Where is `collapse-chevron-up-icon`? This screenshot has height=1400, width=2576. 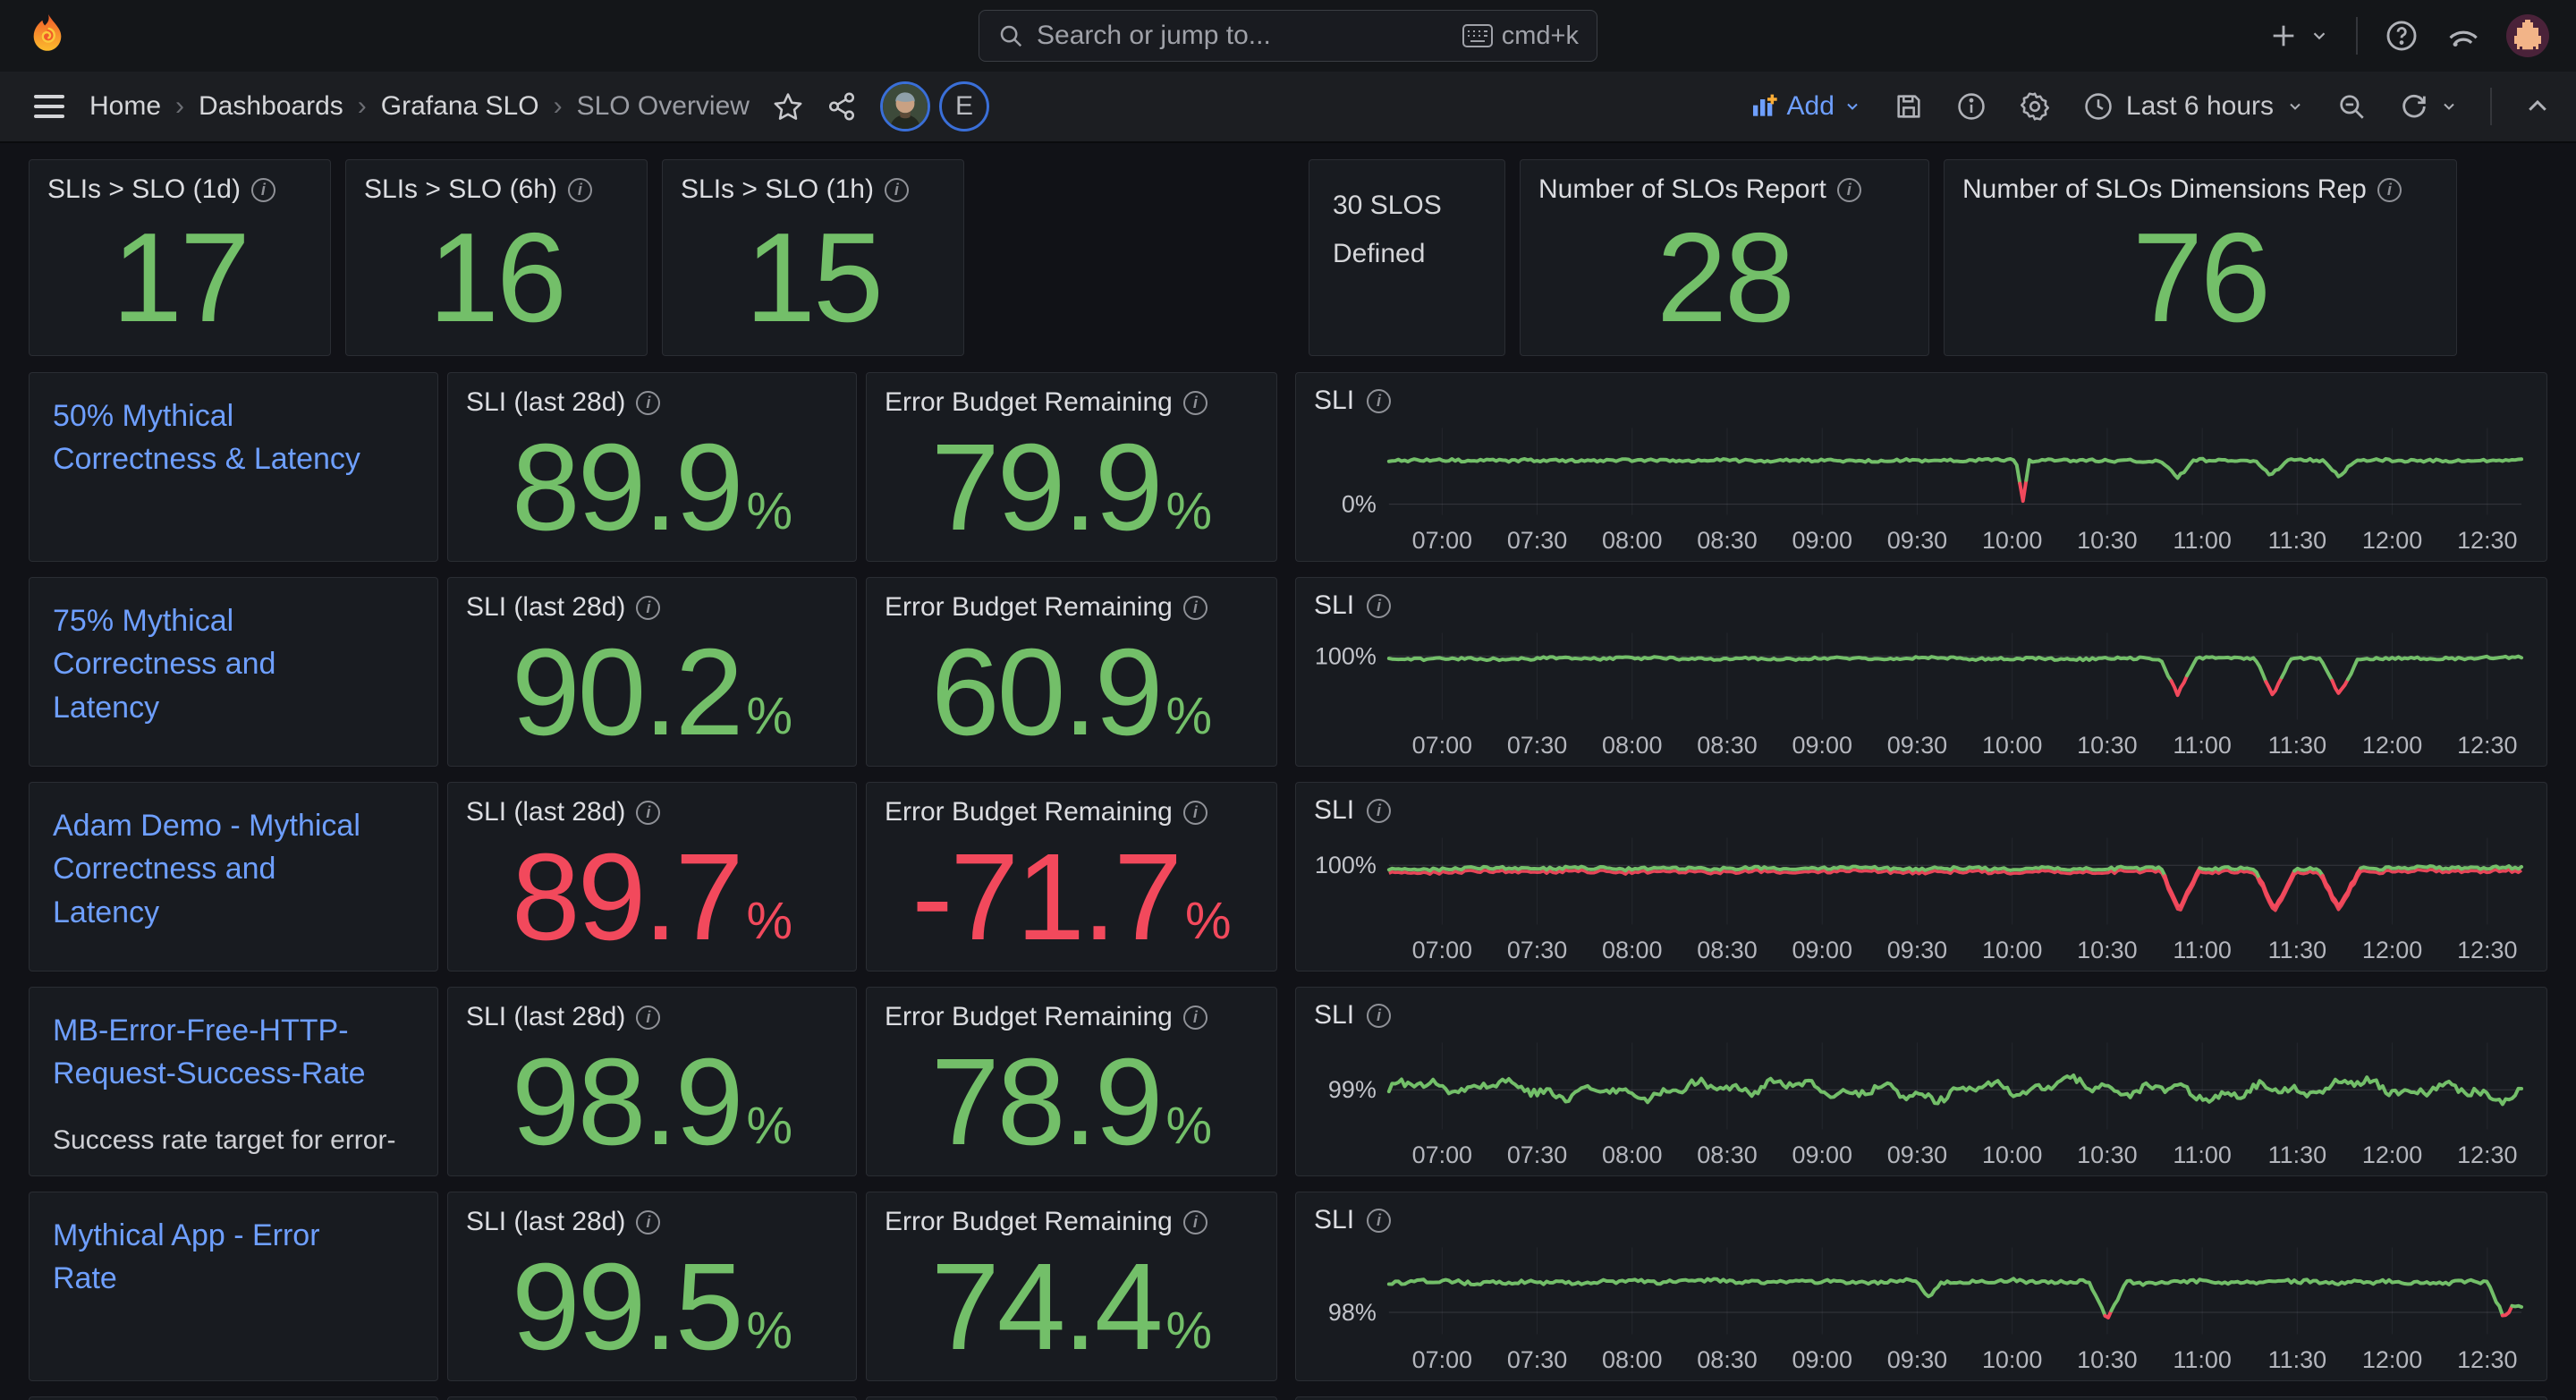
collapse-chevron-up-icon is located at coordinates (2537, 106).